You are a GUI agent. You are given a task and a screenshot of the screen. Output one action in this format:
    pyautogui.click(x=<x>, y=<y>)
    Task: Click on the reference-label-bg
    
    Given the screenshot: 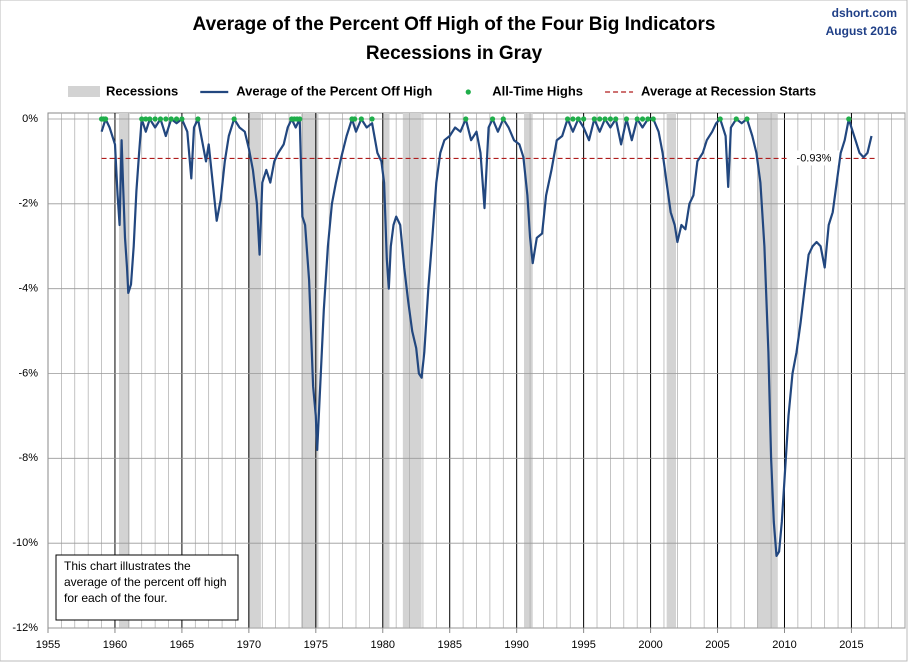 What is the action you would take?
    pyautogui.click(x=813, y=158)
    